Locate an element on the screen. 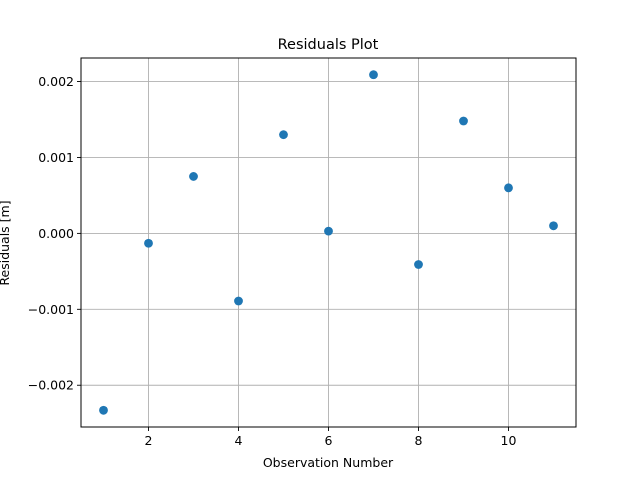  x-tick-label: 8 is located at coordinates (419, 440).